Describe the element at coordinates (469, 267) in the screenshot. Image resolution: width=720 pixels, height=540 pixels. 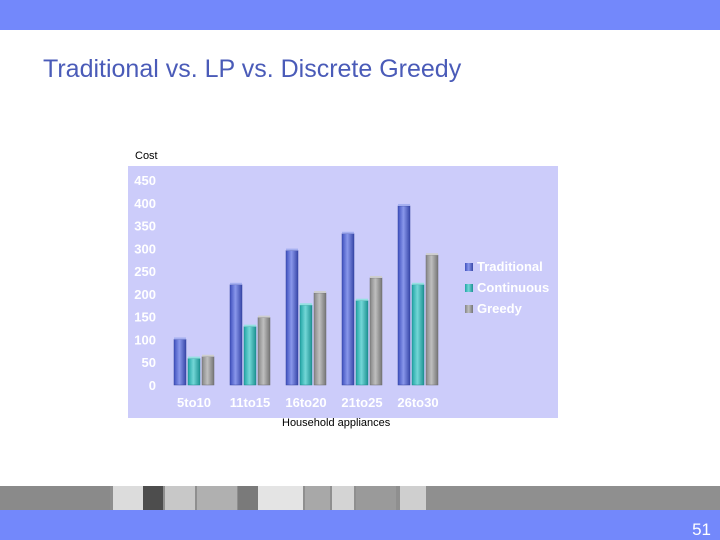
I see `legend-swatch-traditional` at that location.